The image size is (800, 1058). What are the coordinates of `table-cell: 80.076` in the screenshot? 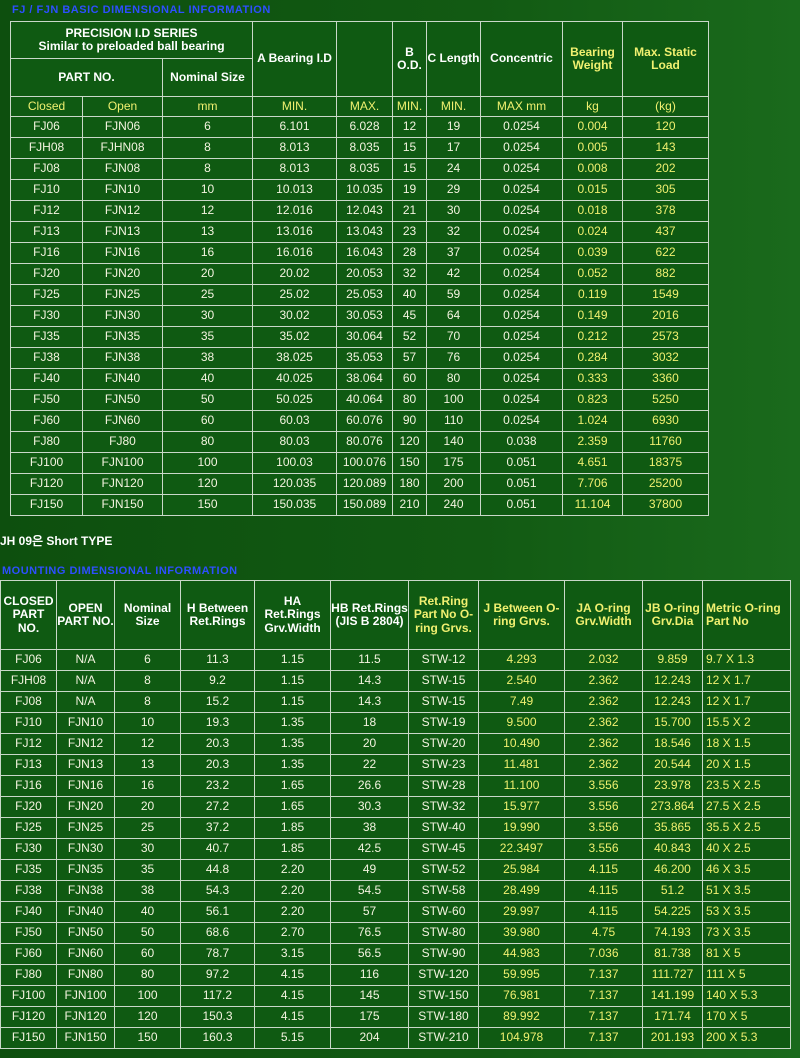 It's located at (365, 442).